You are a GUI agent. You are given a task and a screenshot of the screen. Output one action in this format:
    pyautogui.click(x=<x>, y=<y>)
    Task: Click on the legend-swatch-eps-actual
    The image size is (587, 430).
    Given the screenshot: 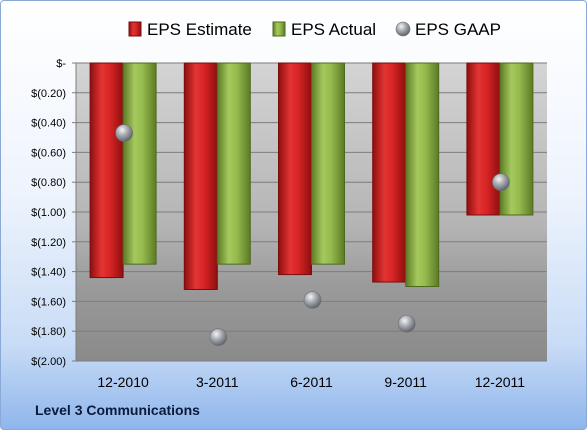 What is the action you would take?
    pyautogui.click(x=279, y=29)
    